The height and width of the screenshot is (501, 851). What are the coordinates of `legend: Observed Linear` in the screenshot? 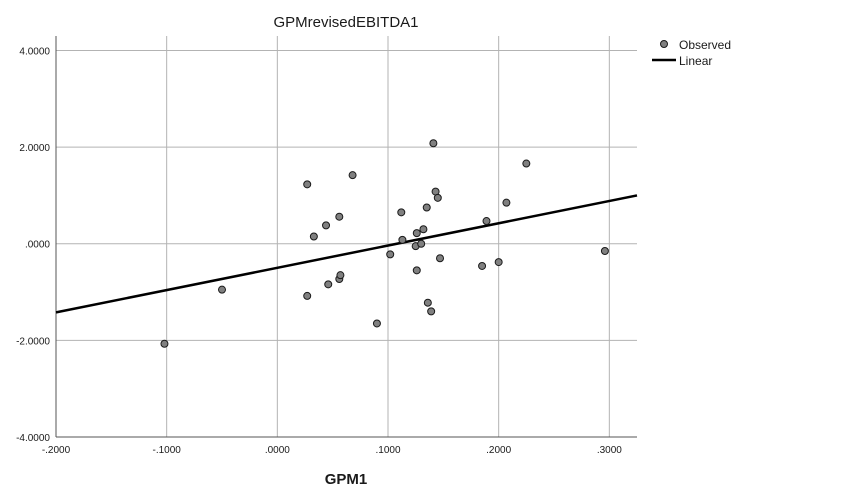 It's located at (691, 53).